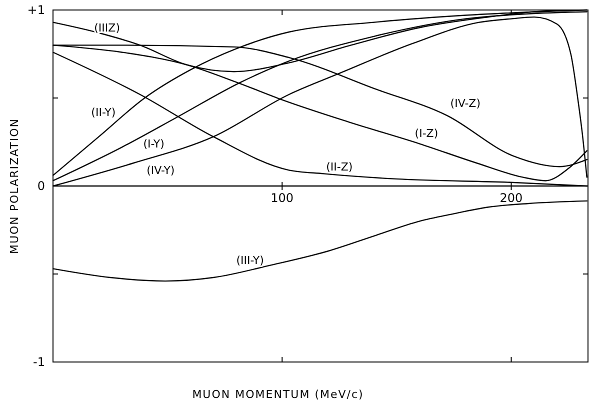 The width and height of the screenshot is (589, 406). I want to click on series-label: (IV-Z), so click(465, 103).